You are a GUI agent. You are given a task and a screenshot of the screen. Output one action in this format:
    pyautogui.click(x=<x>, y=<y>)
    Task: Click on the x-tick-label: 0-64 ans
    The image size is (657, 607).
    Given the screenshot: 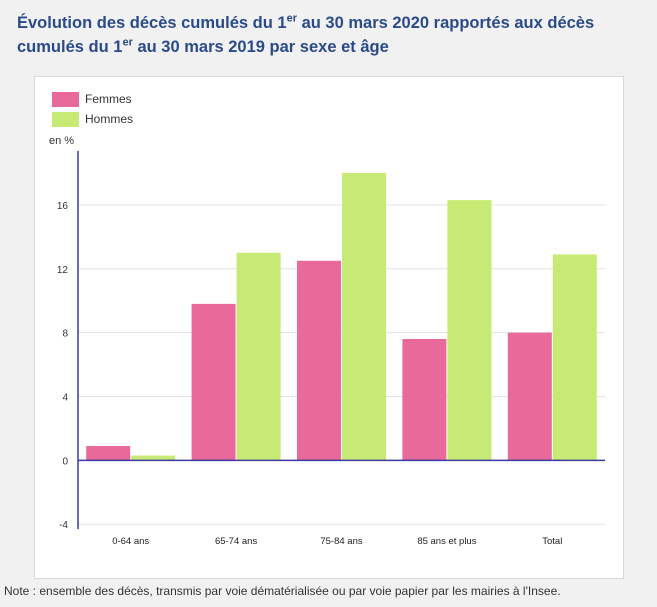 What is the action you would take?
    pyautogui.click(x=130, y=541)
    